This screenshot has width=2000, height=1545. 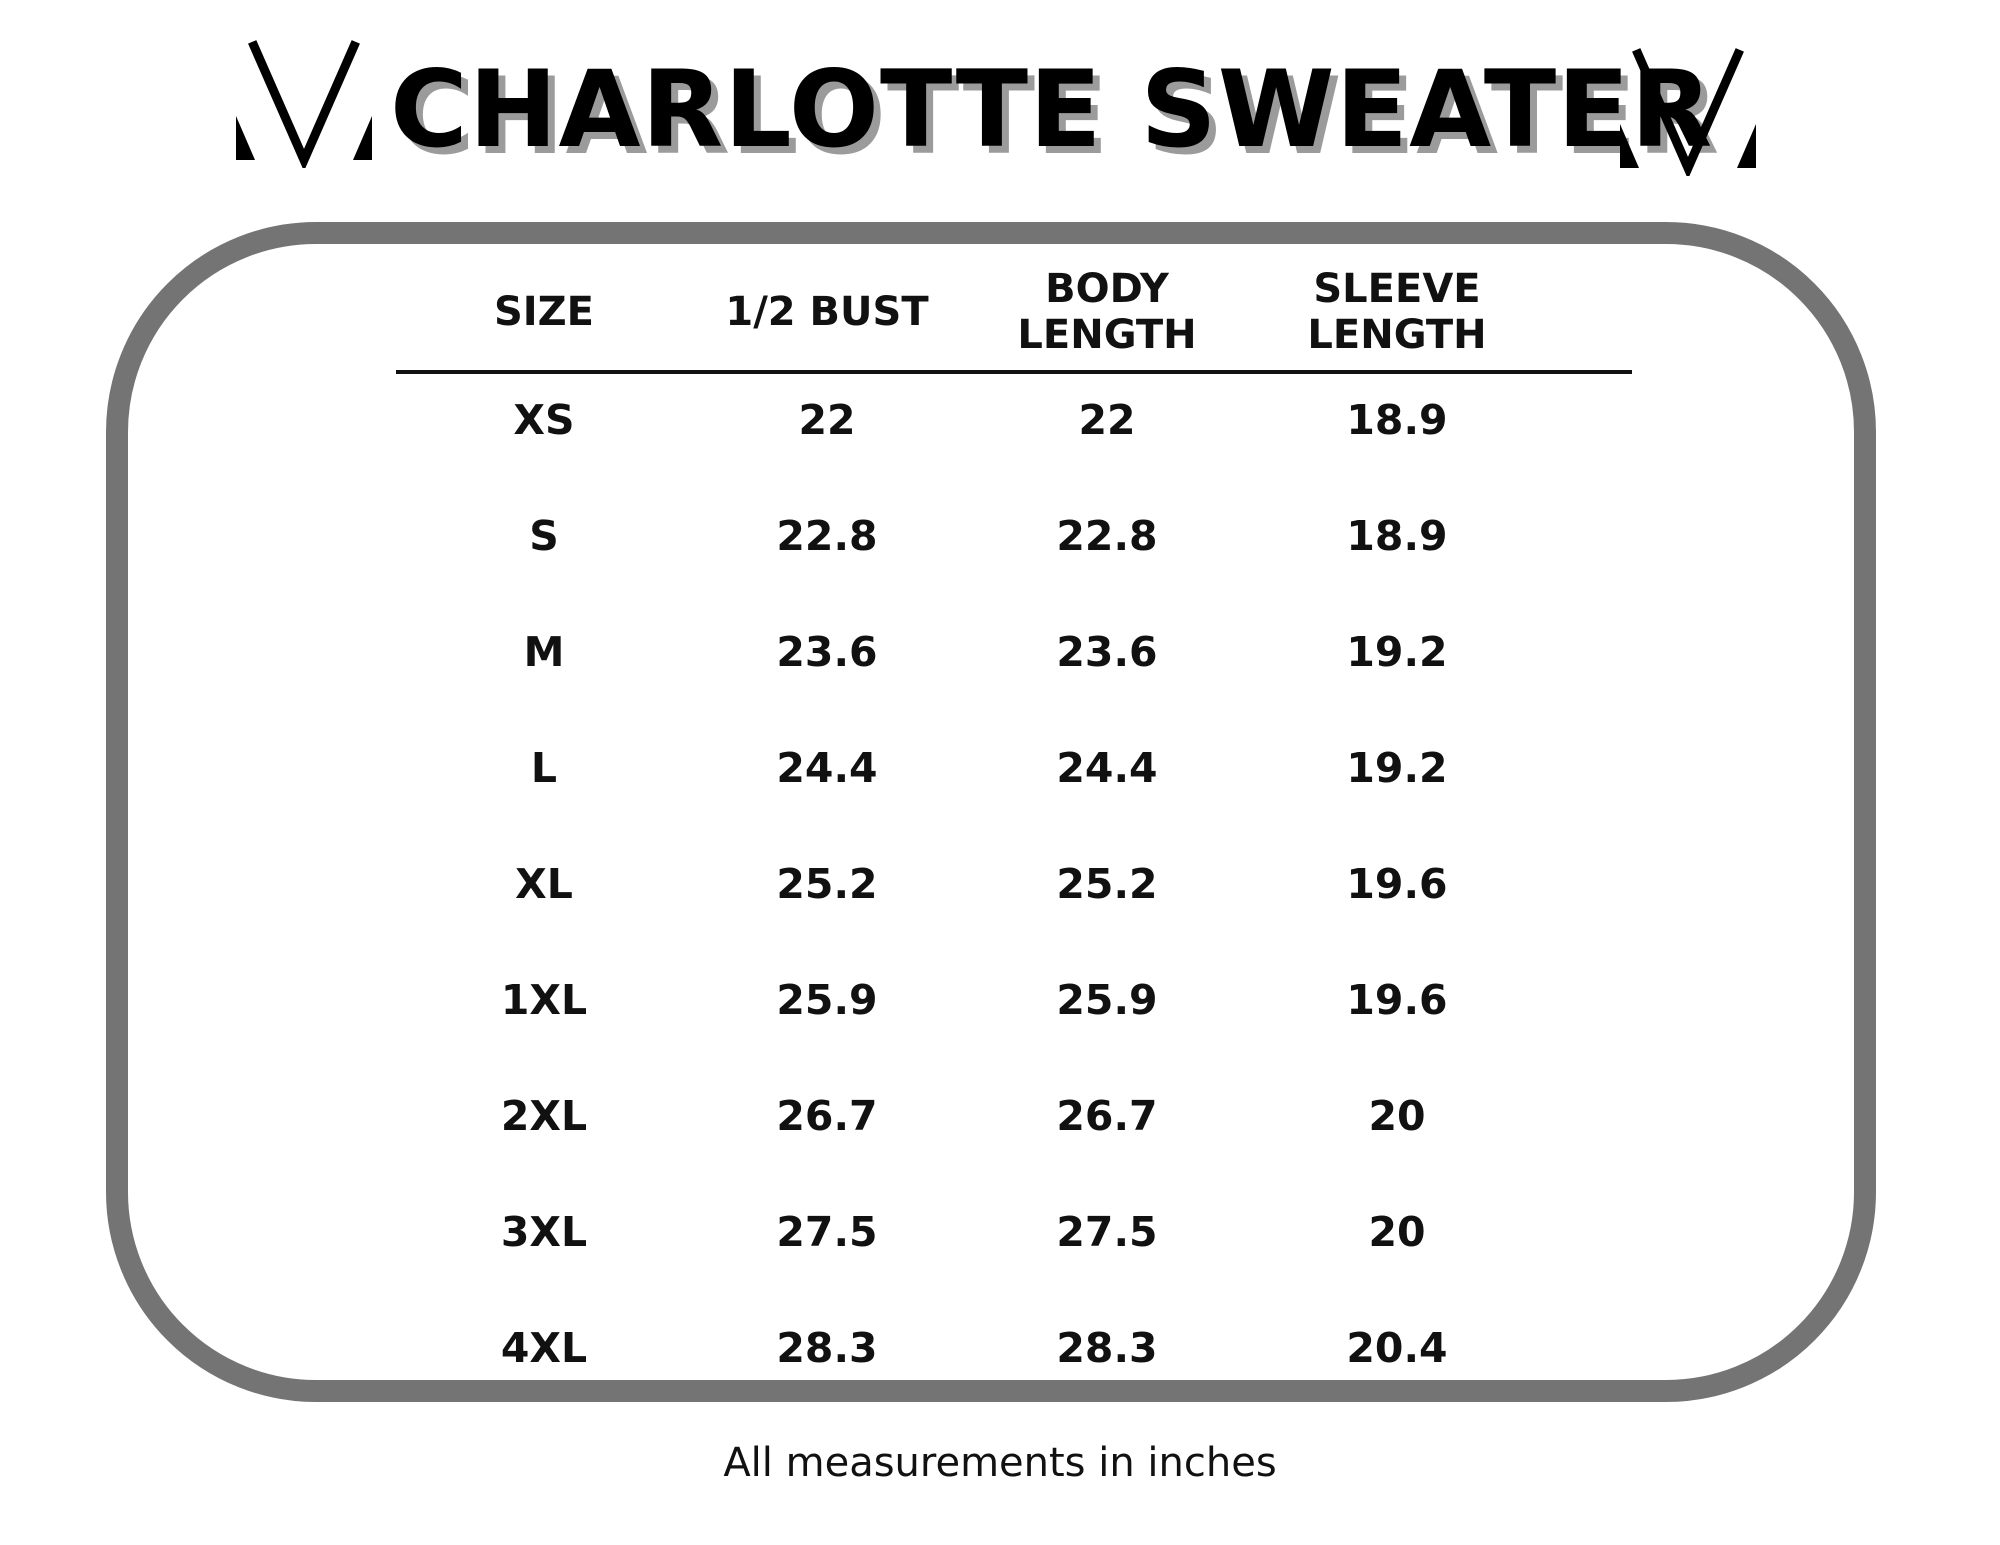 What do you see at coordinates (827, 1000) in the screenshot?
I see `half-bust-cell: 25.9` at bounding box center [827, 1000].